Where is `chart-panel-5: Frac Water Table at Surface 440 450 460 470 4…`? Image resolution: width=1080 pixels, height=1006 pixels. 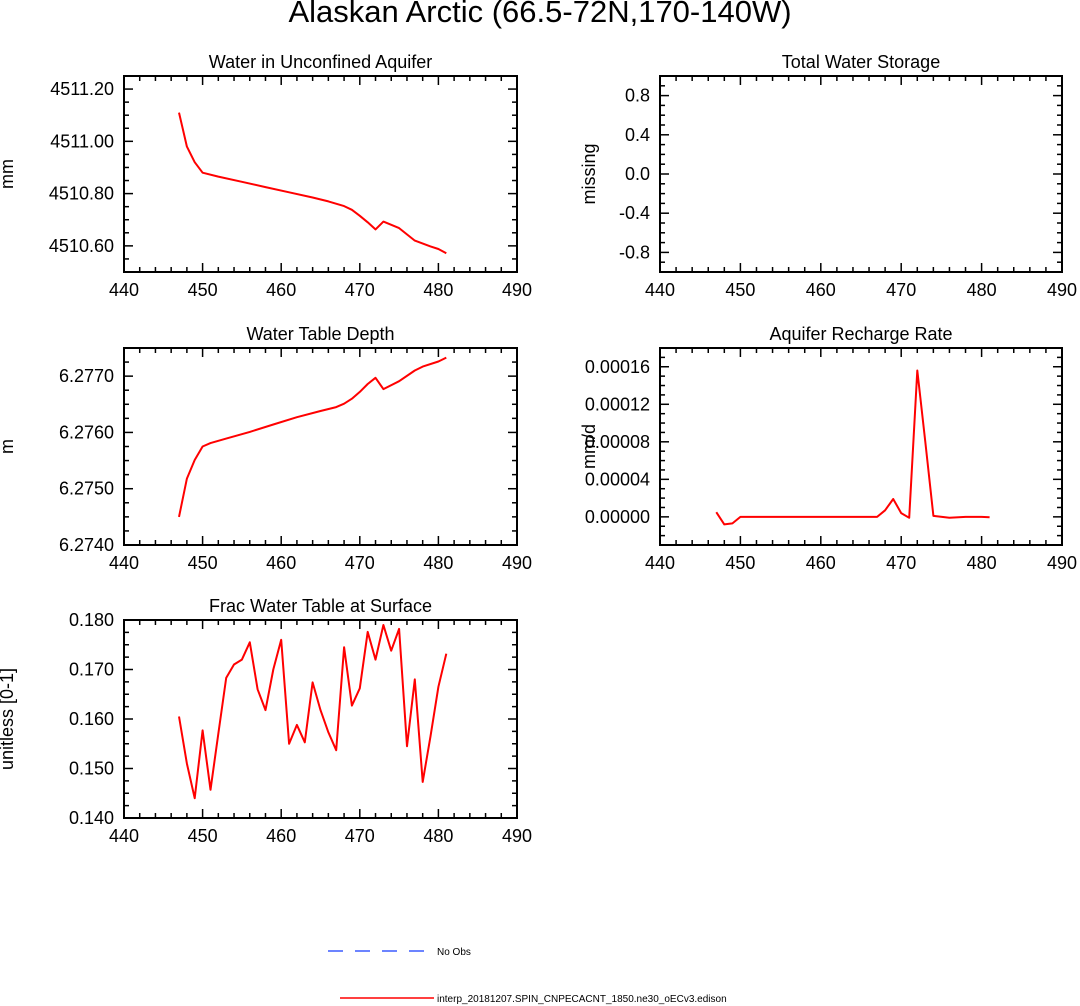 chart-panel-5: Frac Water Table at Surface 440 450 460 470 4… is located at coordinates (266, 721).